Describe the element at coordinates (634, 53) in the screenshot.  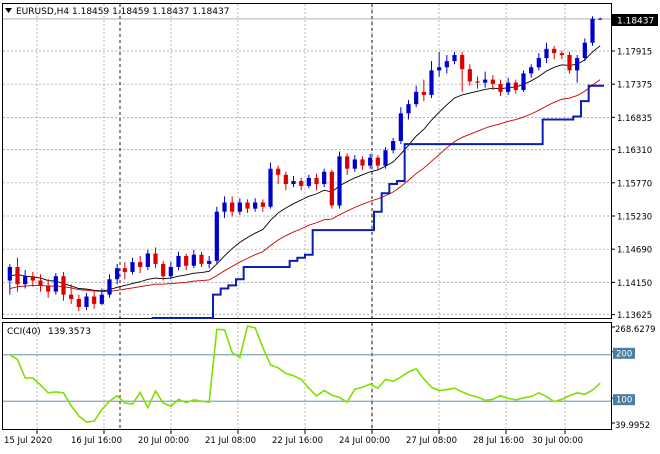
I see `y-tick-label: 1.17915` at that location.